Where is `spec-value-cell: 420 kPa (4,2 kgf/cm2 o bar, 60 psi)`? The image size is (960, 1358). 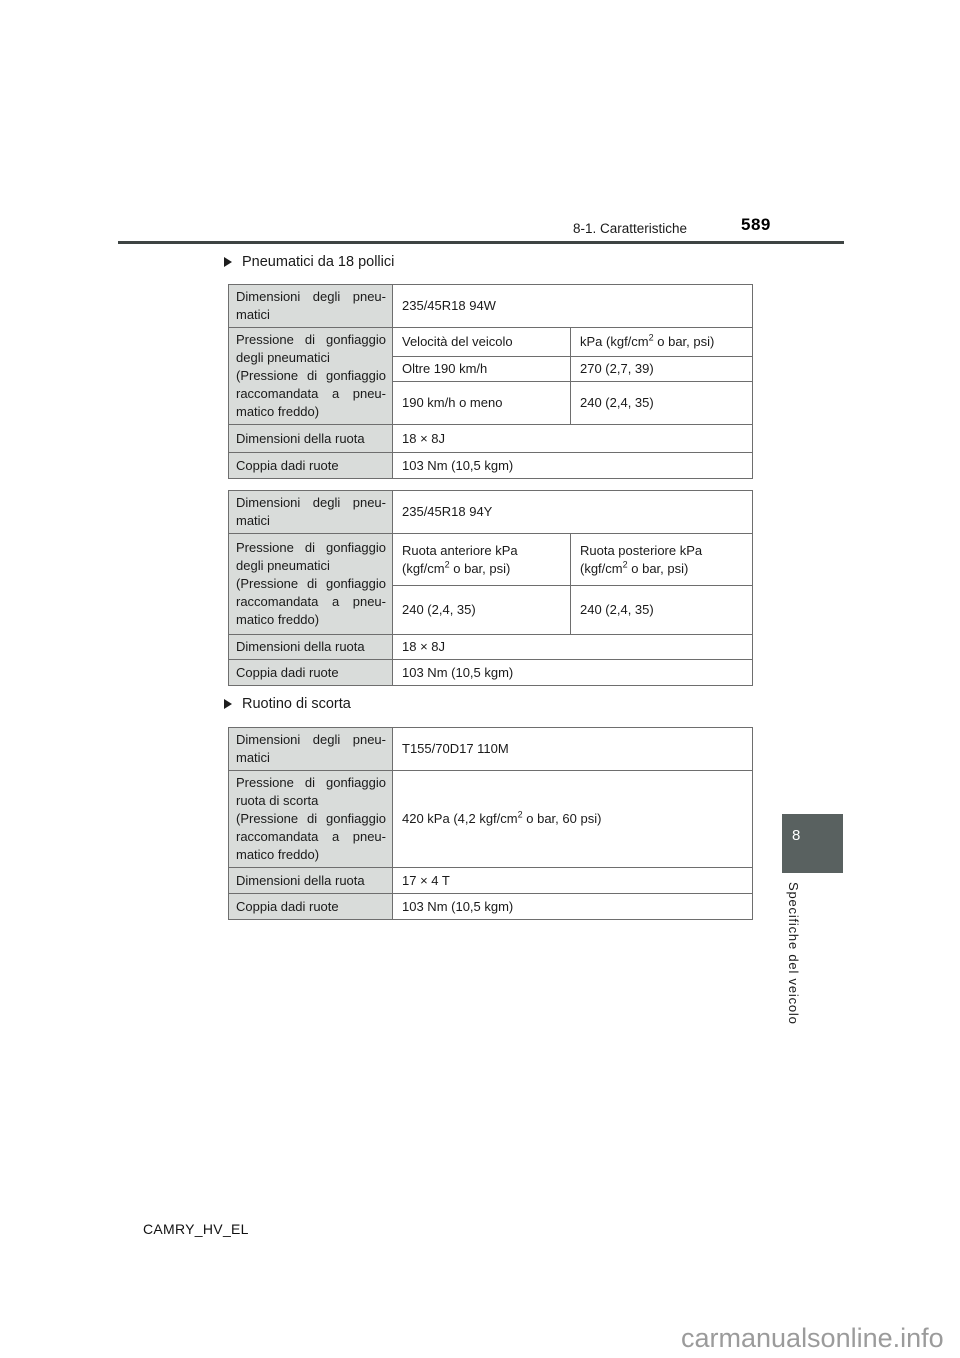
spec-value-cell: 420 kPa (4,2 kgf/cm2 o bar, 60 psi) is located at coordinates (572, 819).